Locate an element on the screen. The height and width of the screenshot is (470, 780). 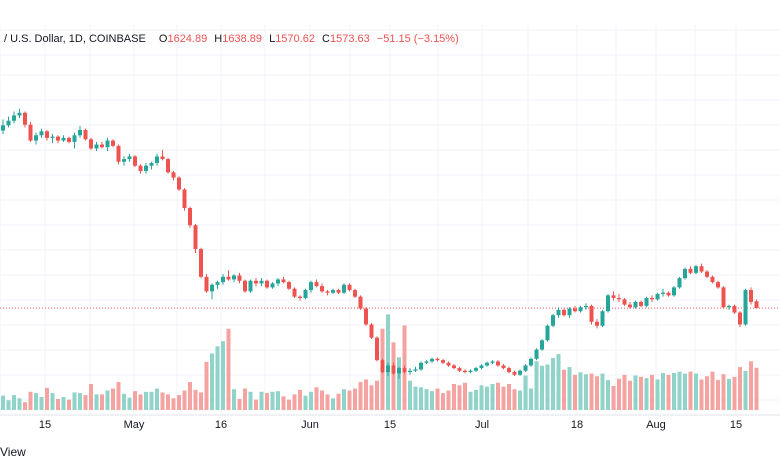
time-axis: 15 May 16 Jun 15 Jul 18 Aug 15 is located at coordinates (390, 425).